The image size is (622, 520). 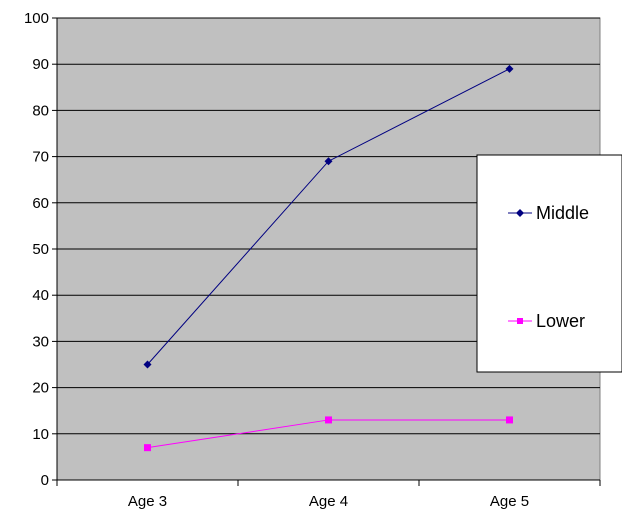 I want to click on legend-label-lower: Lower, so click(x=560, y=321).